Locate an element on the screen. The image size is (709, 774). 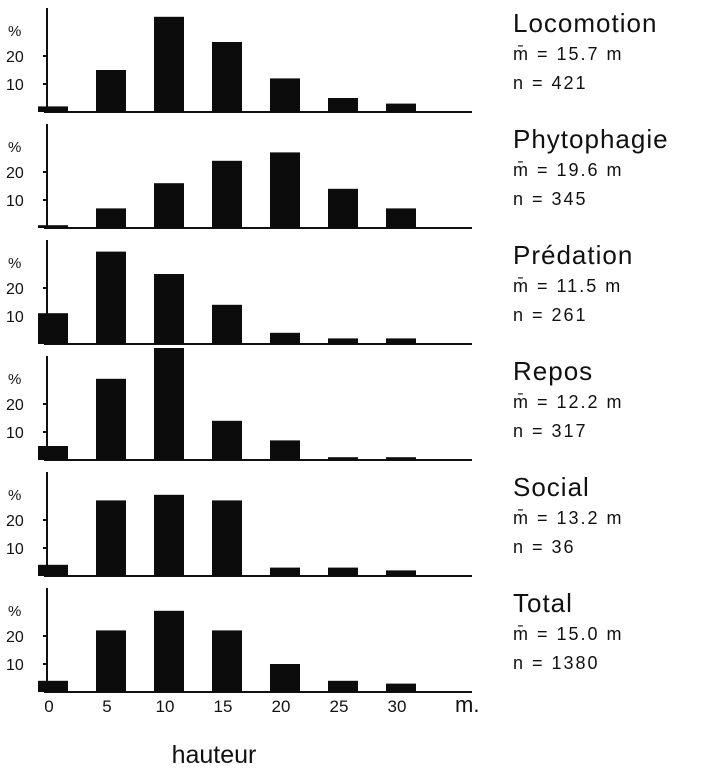
x-tick-label: 20 is located at coordinates (281, 706).